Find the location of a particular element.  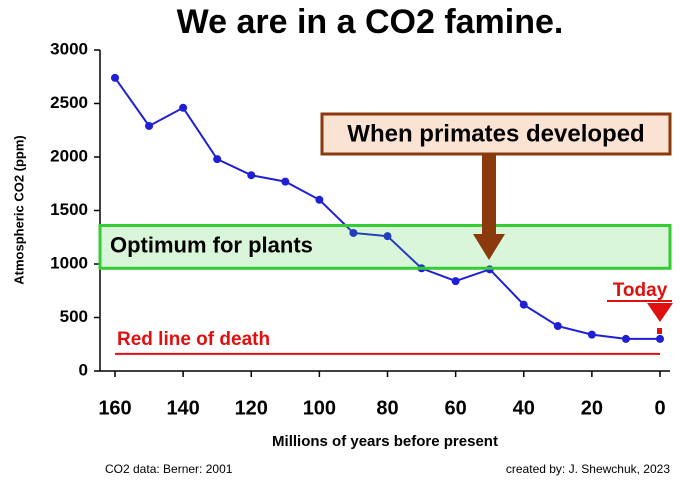

y-tick-label: 2500 is located at coordinates (69, 102).